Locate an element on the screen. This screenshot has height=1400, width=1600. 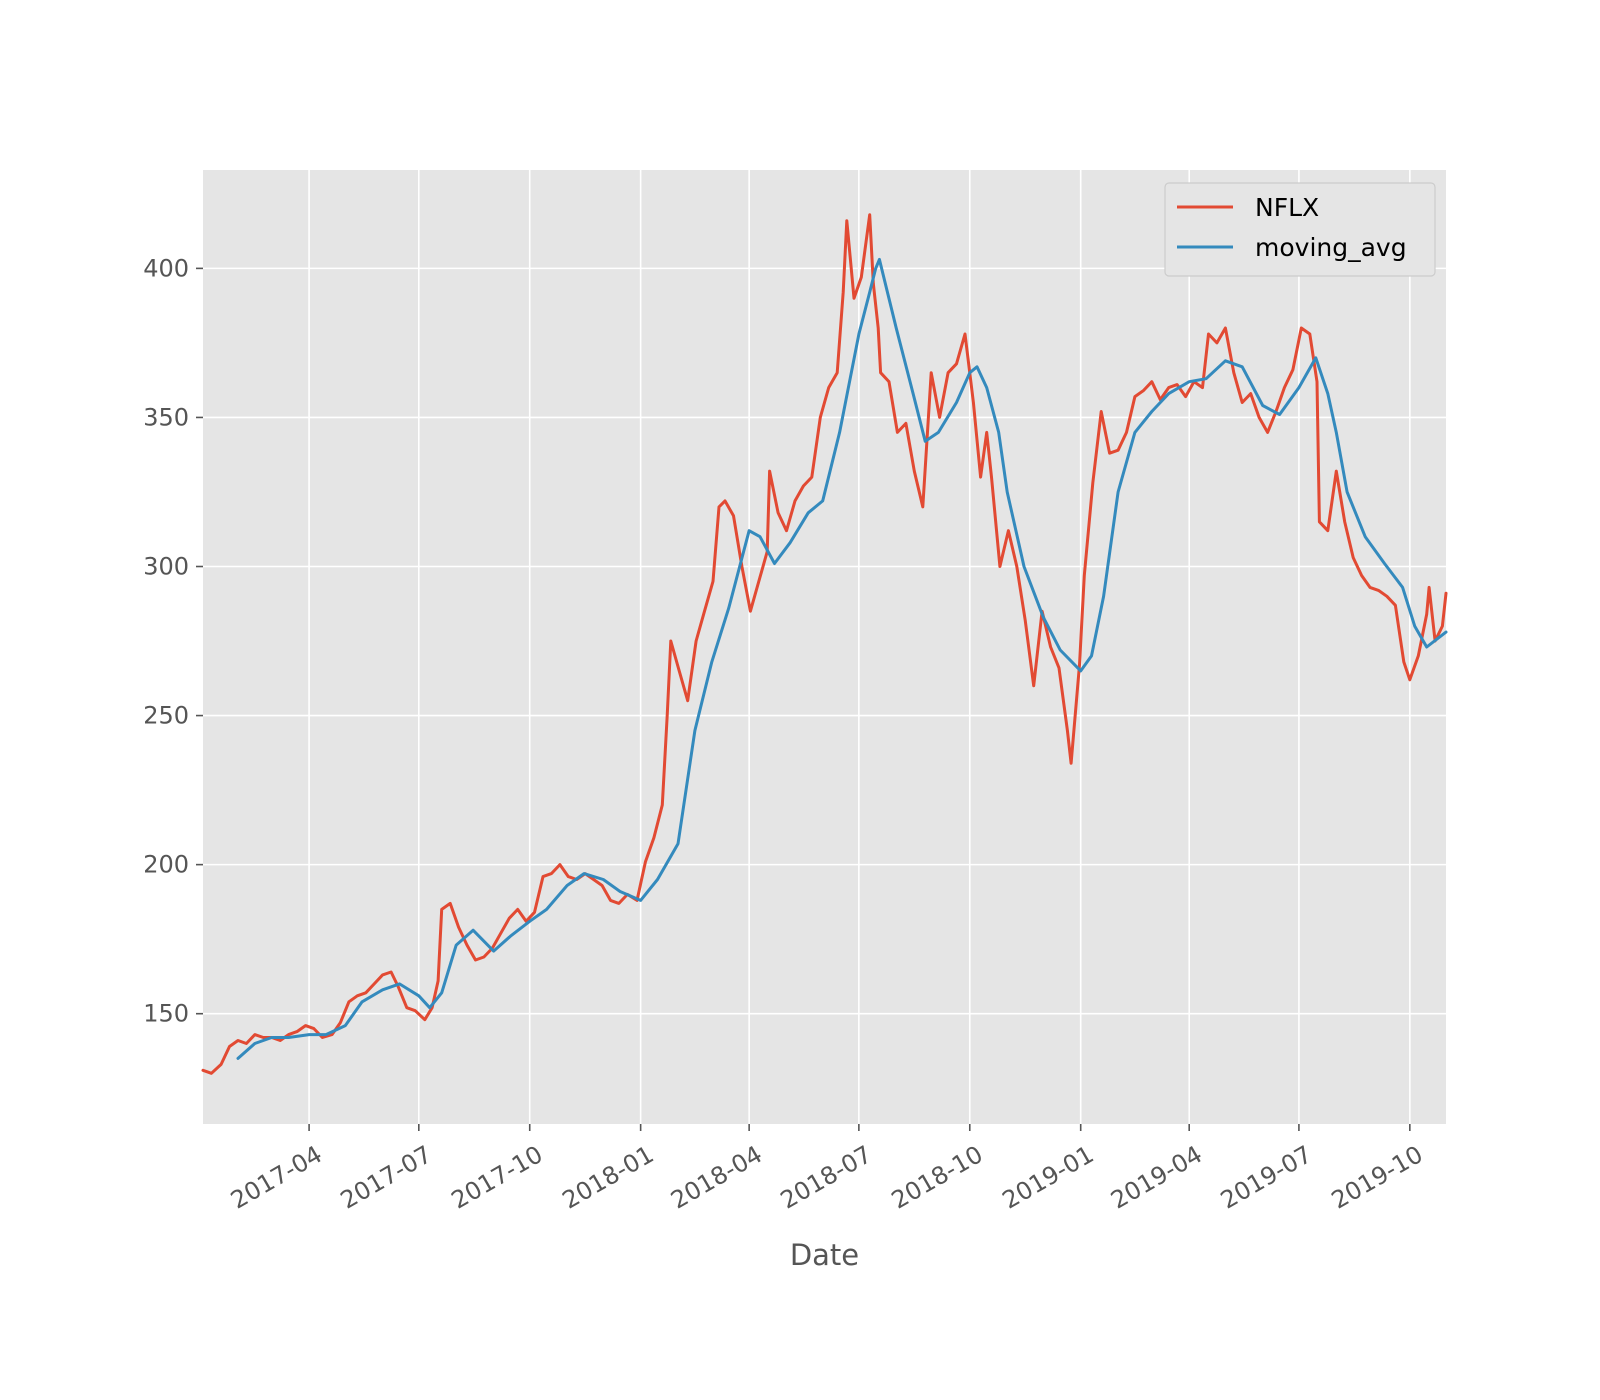
y-tick-label: 150 is located at coordinates (166, 1014).